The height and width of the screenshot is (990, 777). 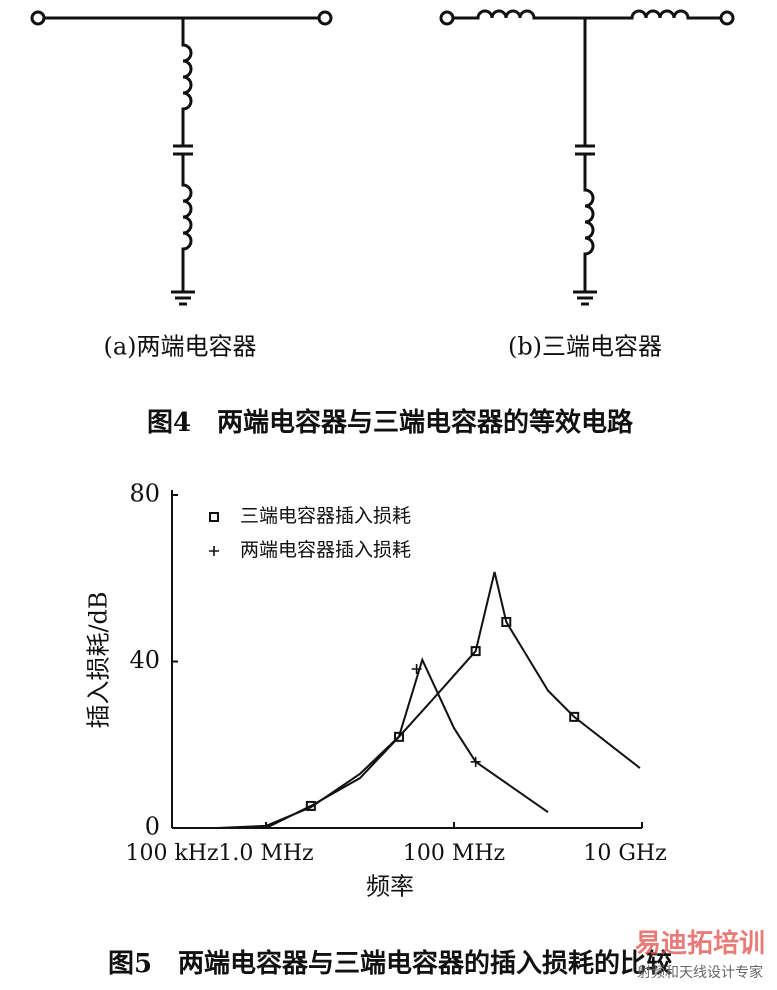 I want to click on x-tick-label: 1.0 MHz, so click(x=265, y=853).